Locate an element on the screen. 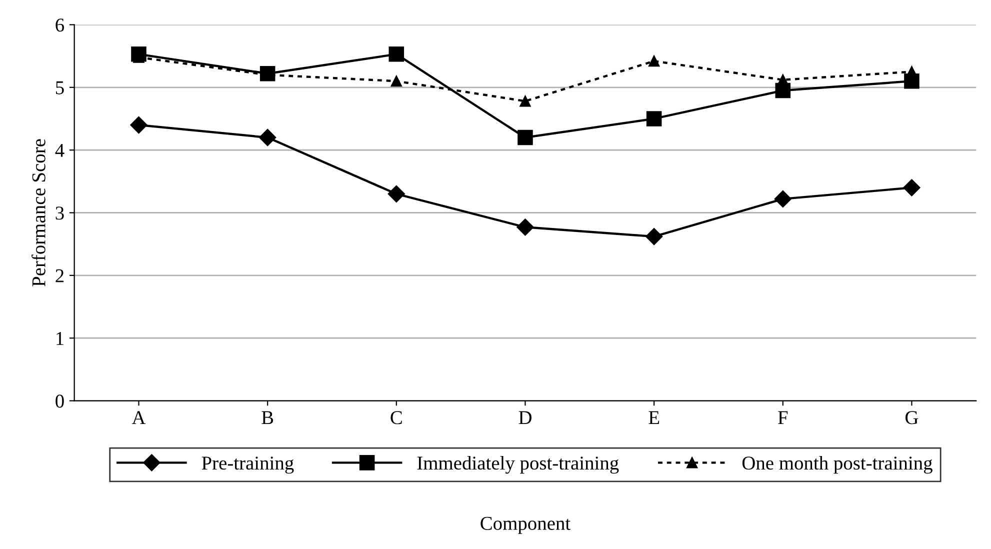 The height and width of the screenshot is (549, 991). x-tick-label: A is located at coordinates (139, 417).